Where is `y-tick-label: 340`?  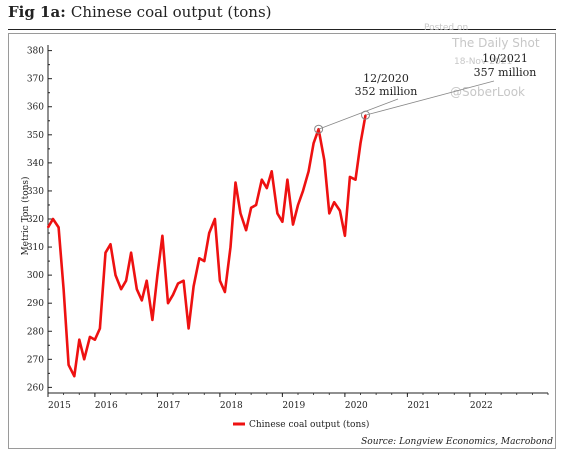 y-tick-label: 340 is located at coordinates (35, 164).